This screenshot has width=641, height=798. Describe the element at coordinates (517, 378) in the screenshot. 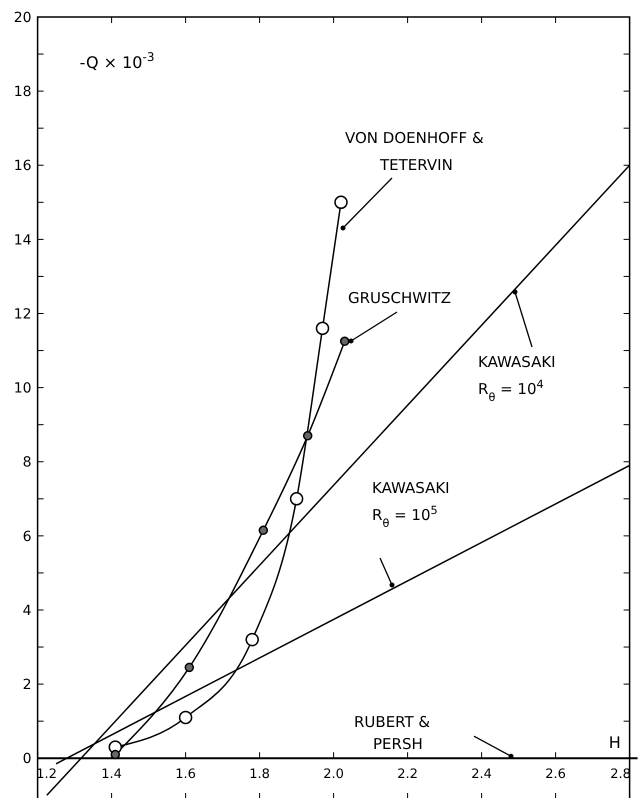

I see `series-label: KAWASAKI R$_{θ}$ = 10$^{4}$` at that location.